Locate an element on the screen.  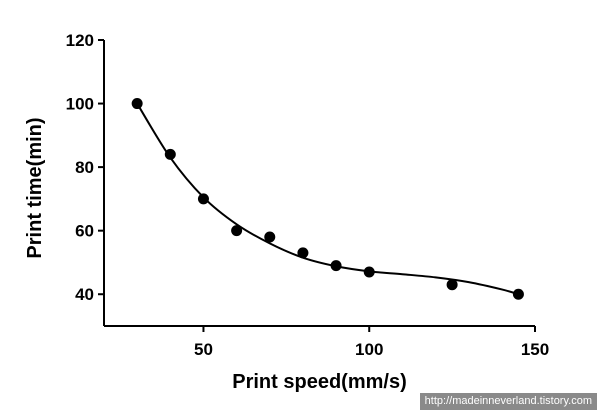
y-tick-label: 80 is located at coordinates (84, 167).